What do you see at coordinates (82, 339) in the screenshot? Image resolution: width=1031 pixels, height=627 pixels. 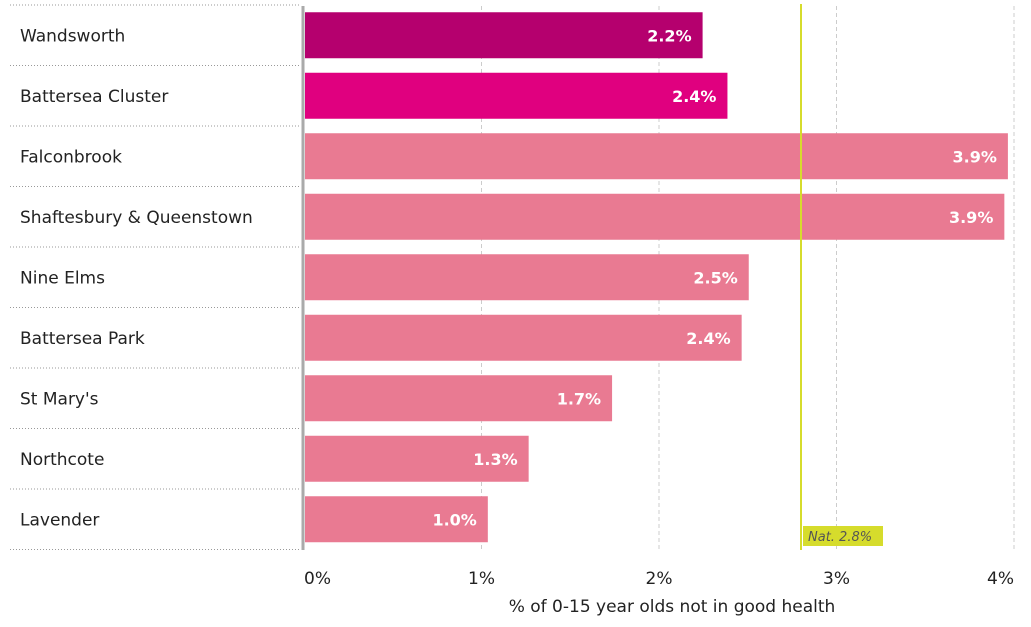 I see `category-label: Battersea Park` at bounding box center [82, 339].